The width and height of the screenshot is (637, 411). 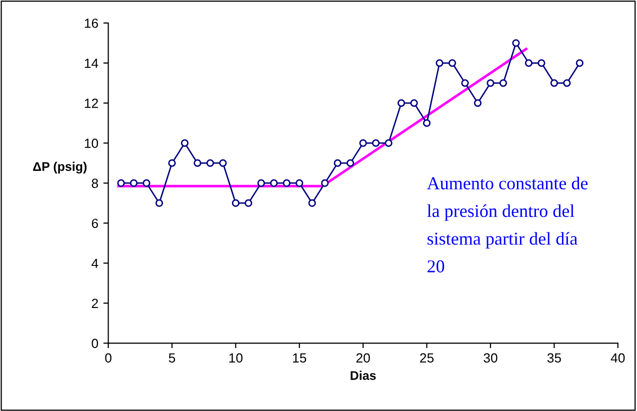 What do you see at coordinates (91, 143) in the screenshot?
I see `y-tick-label: 10` at bounding box center [91, 143].